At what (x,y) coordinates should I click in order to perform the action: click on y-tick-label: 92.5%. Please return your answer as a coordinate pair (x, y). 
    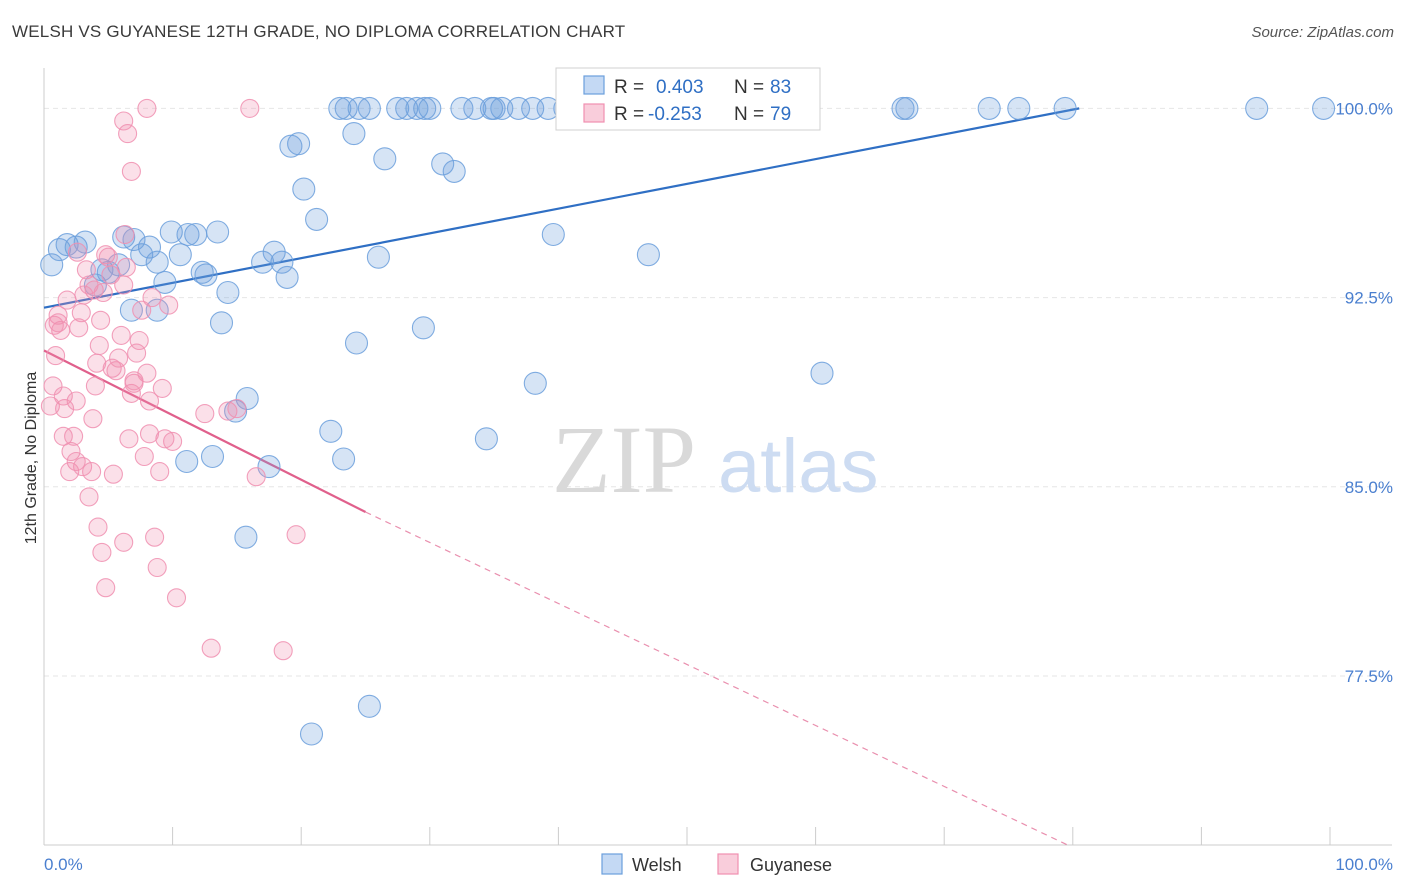
    Looking at the image, I should click on (1369, 298).